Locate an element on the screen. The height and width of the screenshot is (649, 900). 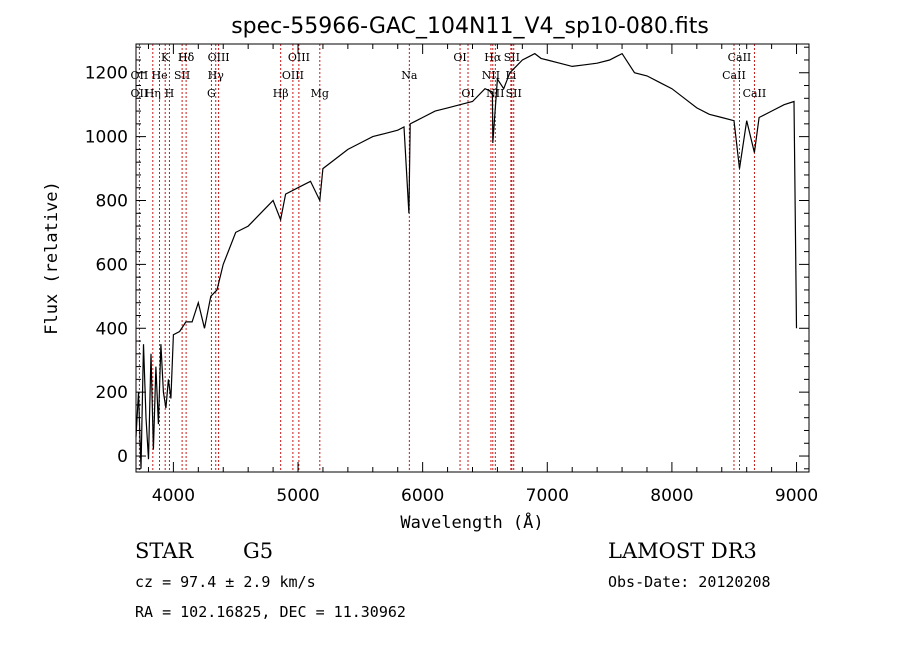
obs-date: Obs-Date: 20120208 is located at coordinates (689, 582).